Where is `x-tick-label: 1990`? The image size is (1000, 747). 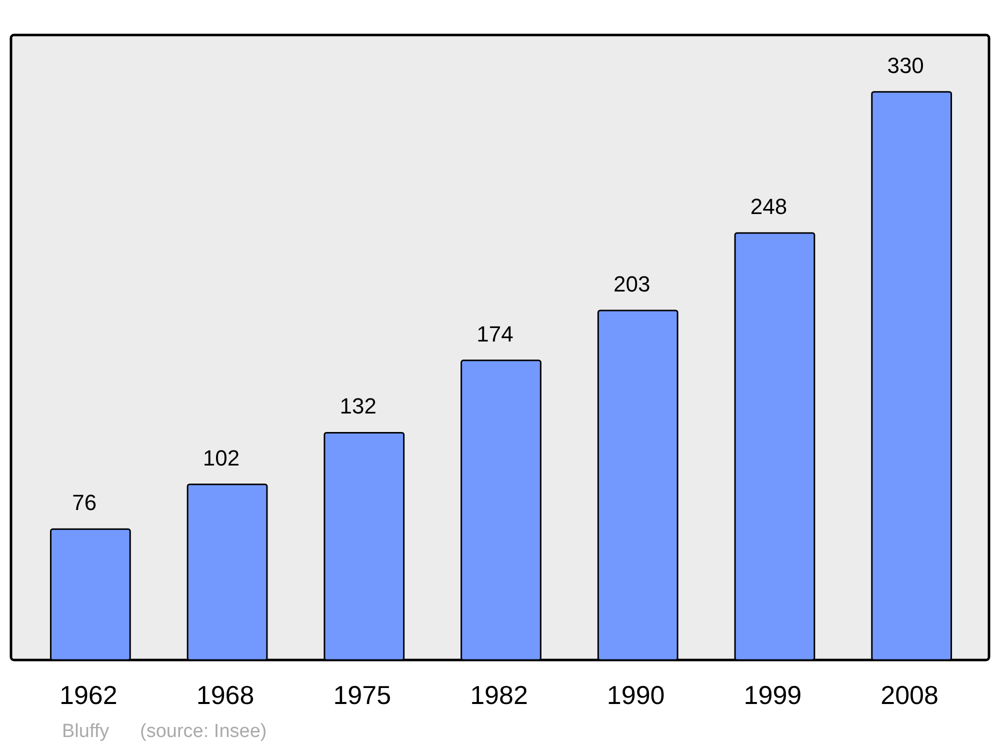
x-tick-label: 1990 is located at coordinates (635, 695).